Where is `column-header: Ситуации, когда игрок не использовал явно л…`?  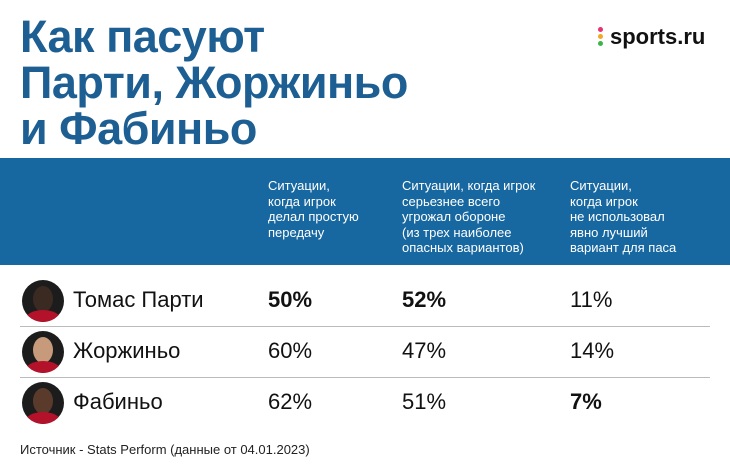
column-header: Ситуации, когда игрок не использовал явно л… is located at coordinates (623, 217).